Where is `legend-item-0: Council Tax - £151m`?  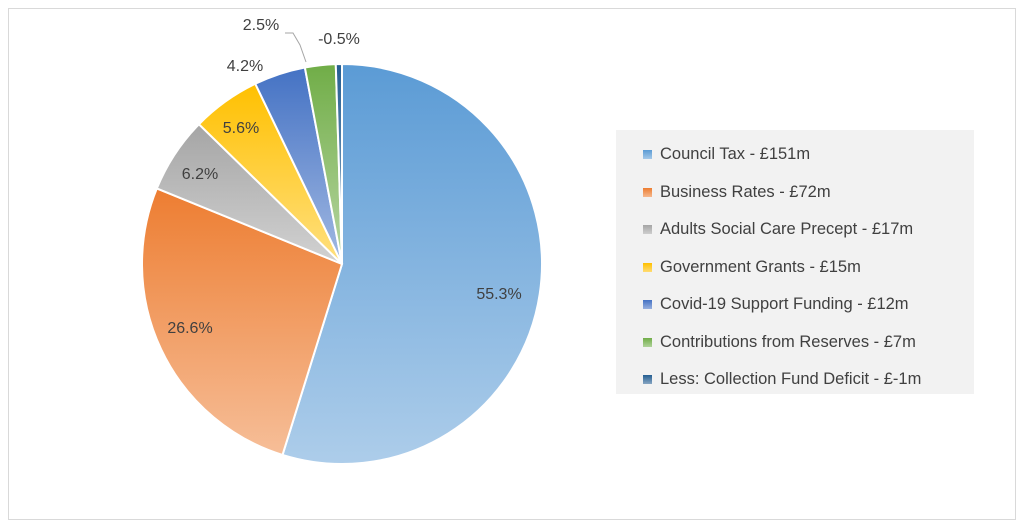 legend-item-0: Council Tax - £151m is located at coordinates (795, 155).